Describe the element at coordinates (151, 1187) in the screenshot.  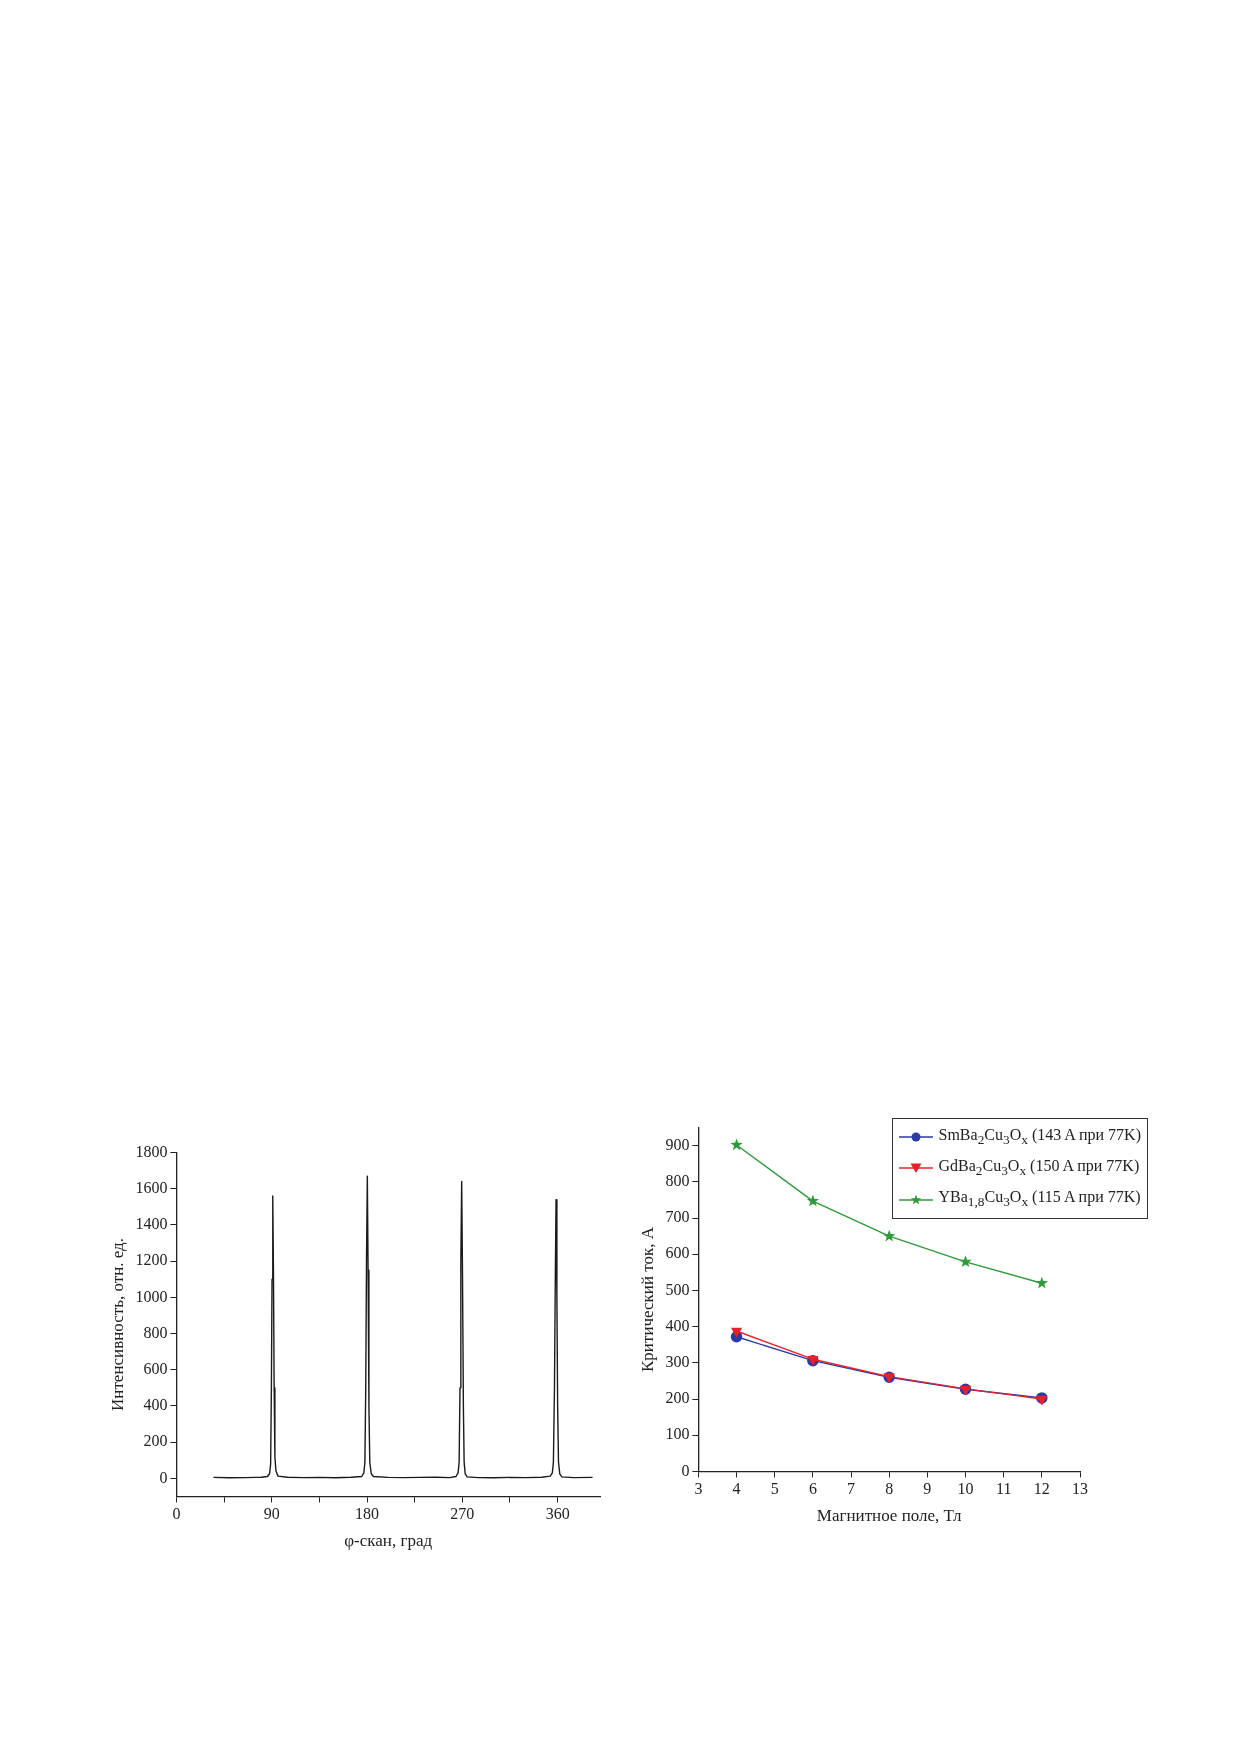
I see `y-tick-label: 1600` at that location.